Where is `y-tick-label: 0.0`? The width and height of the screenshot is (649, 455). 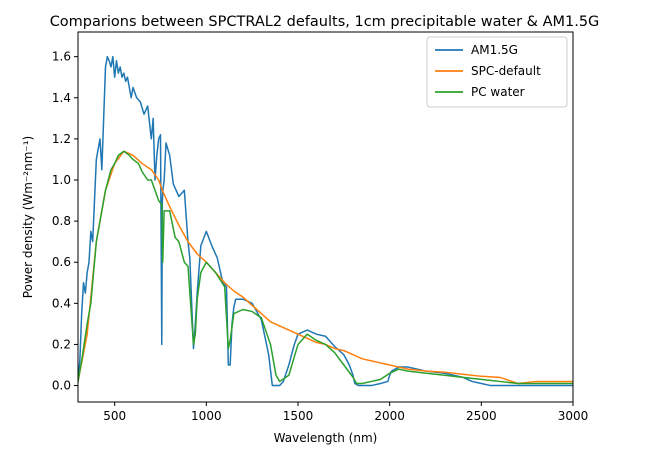 y-tick-label: 0.0 is located at coordinates (61, 386).